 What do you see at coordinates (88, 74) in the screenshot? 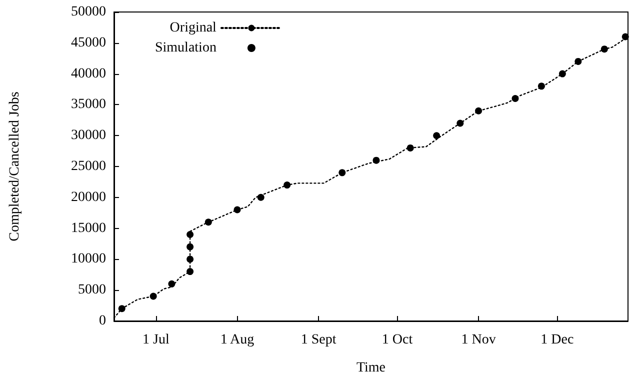
I see `y-tick-label: 40000` at bounding box center [88, 74].